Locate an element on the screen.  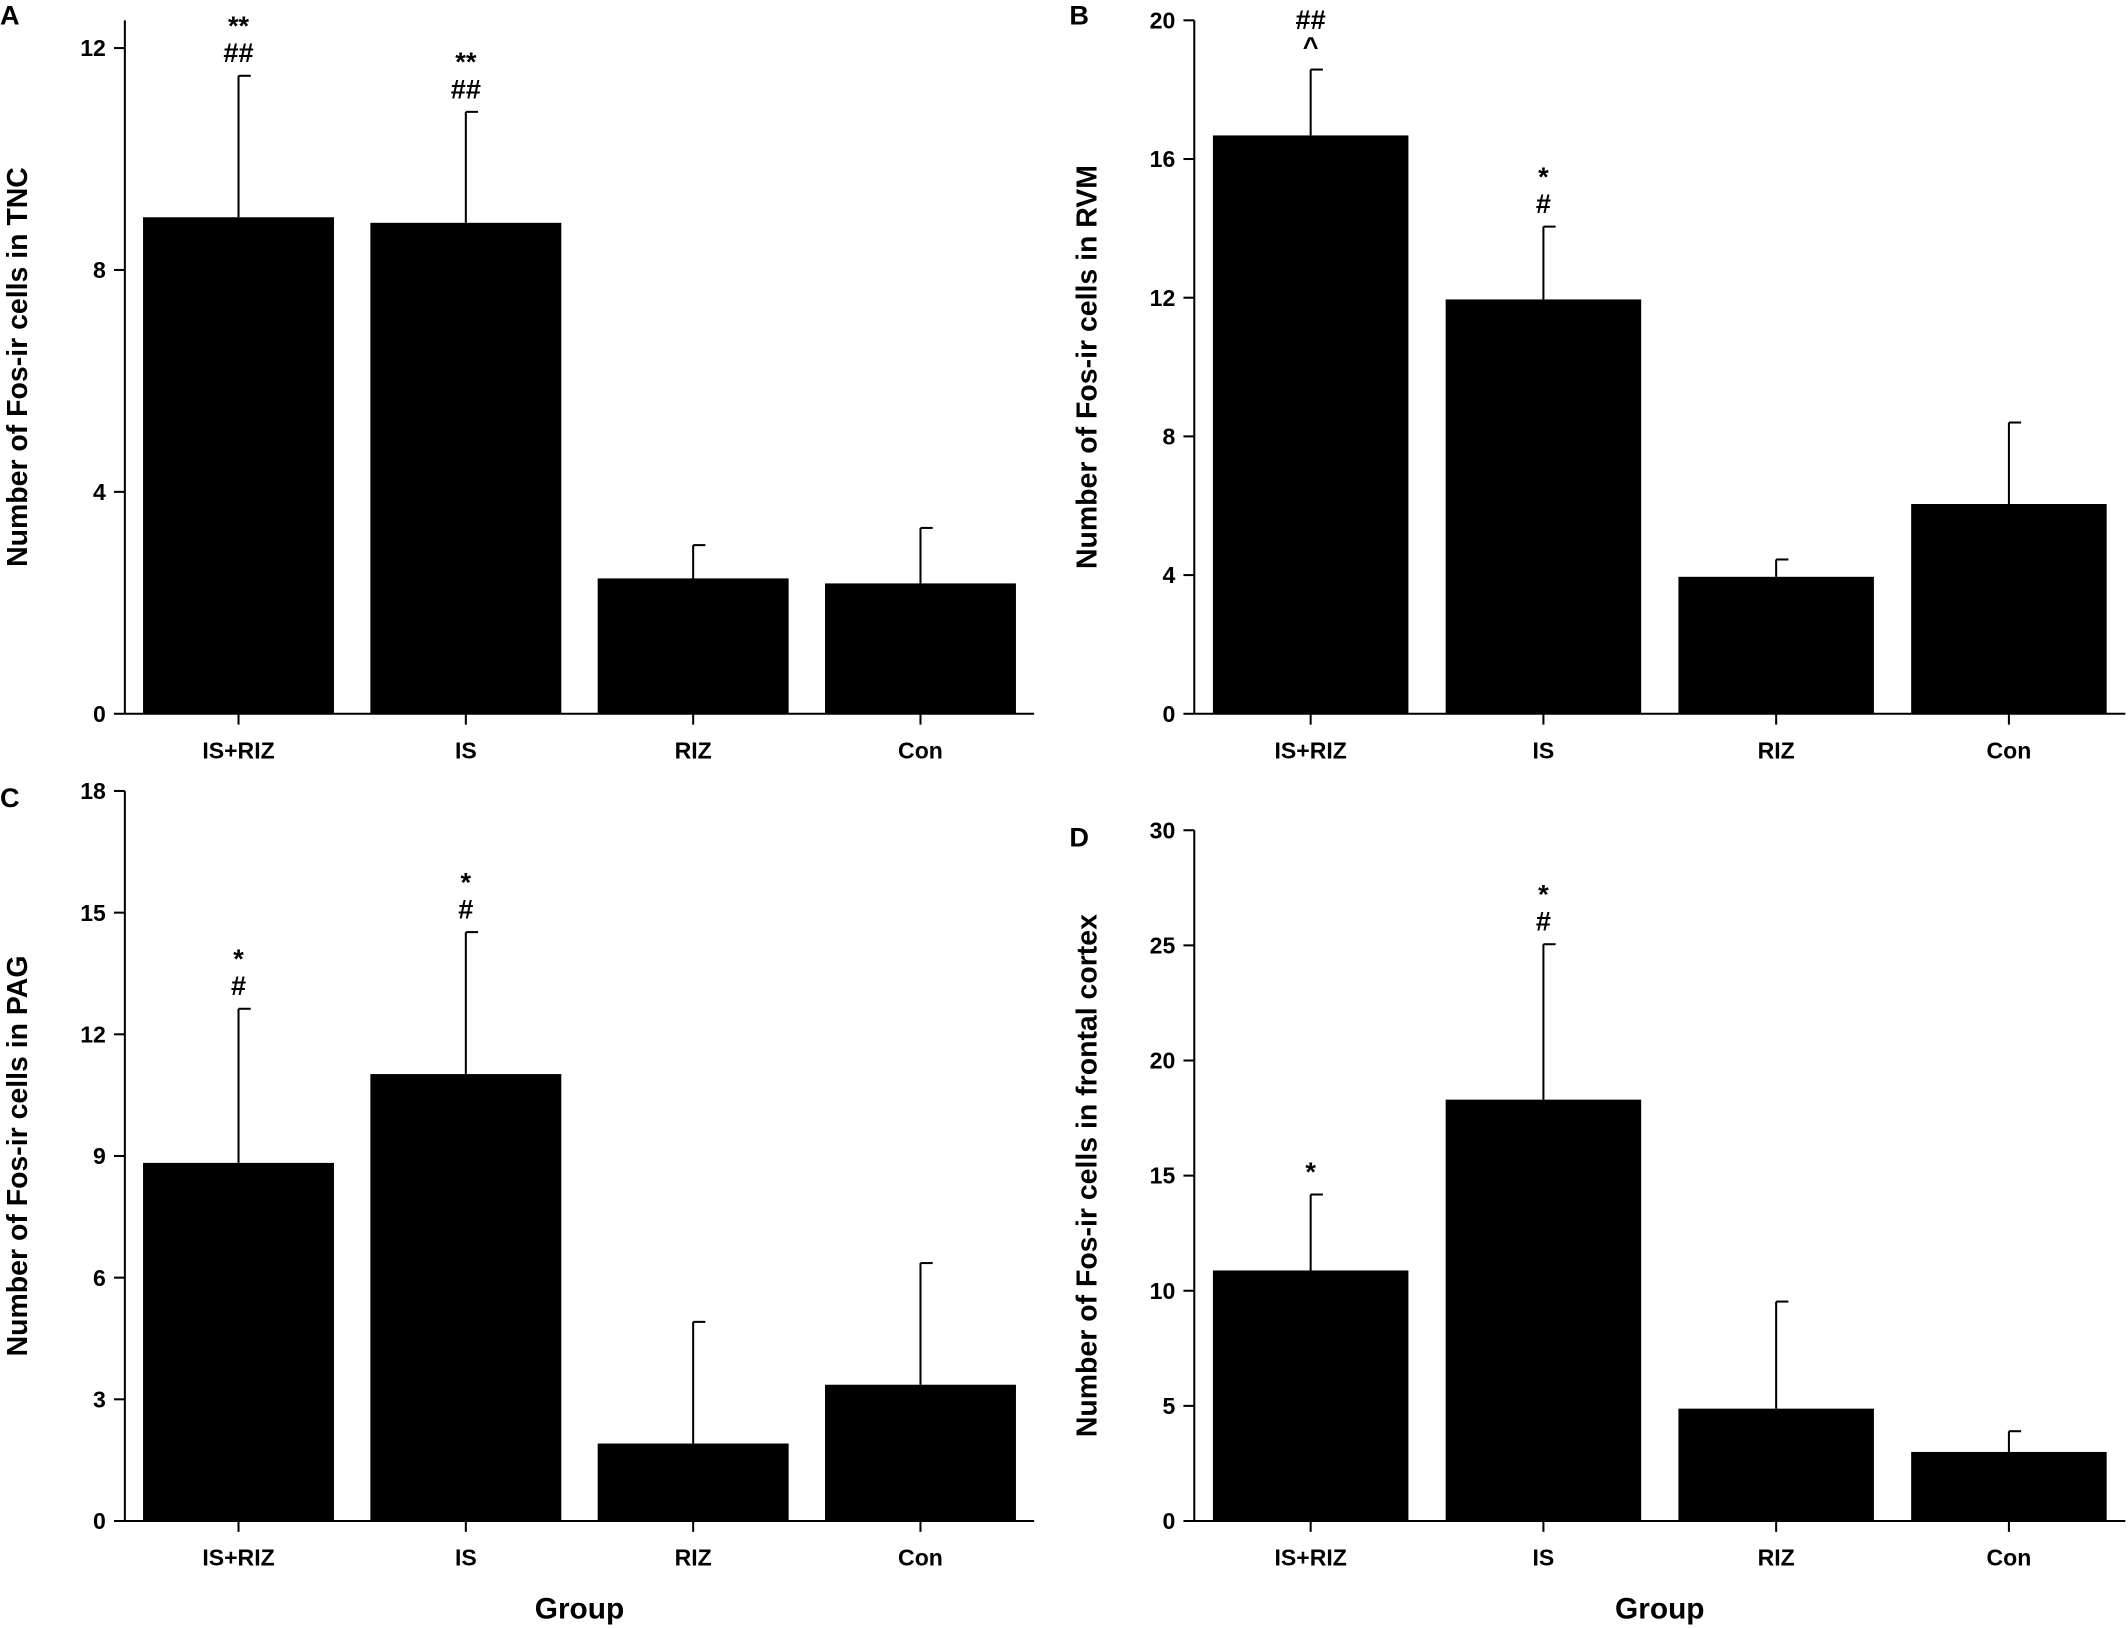
panel-label: D is located at coordinates (1079, 837).